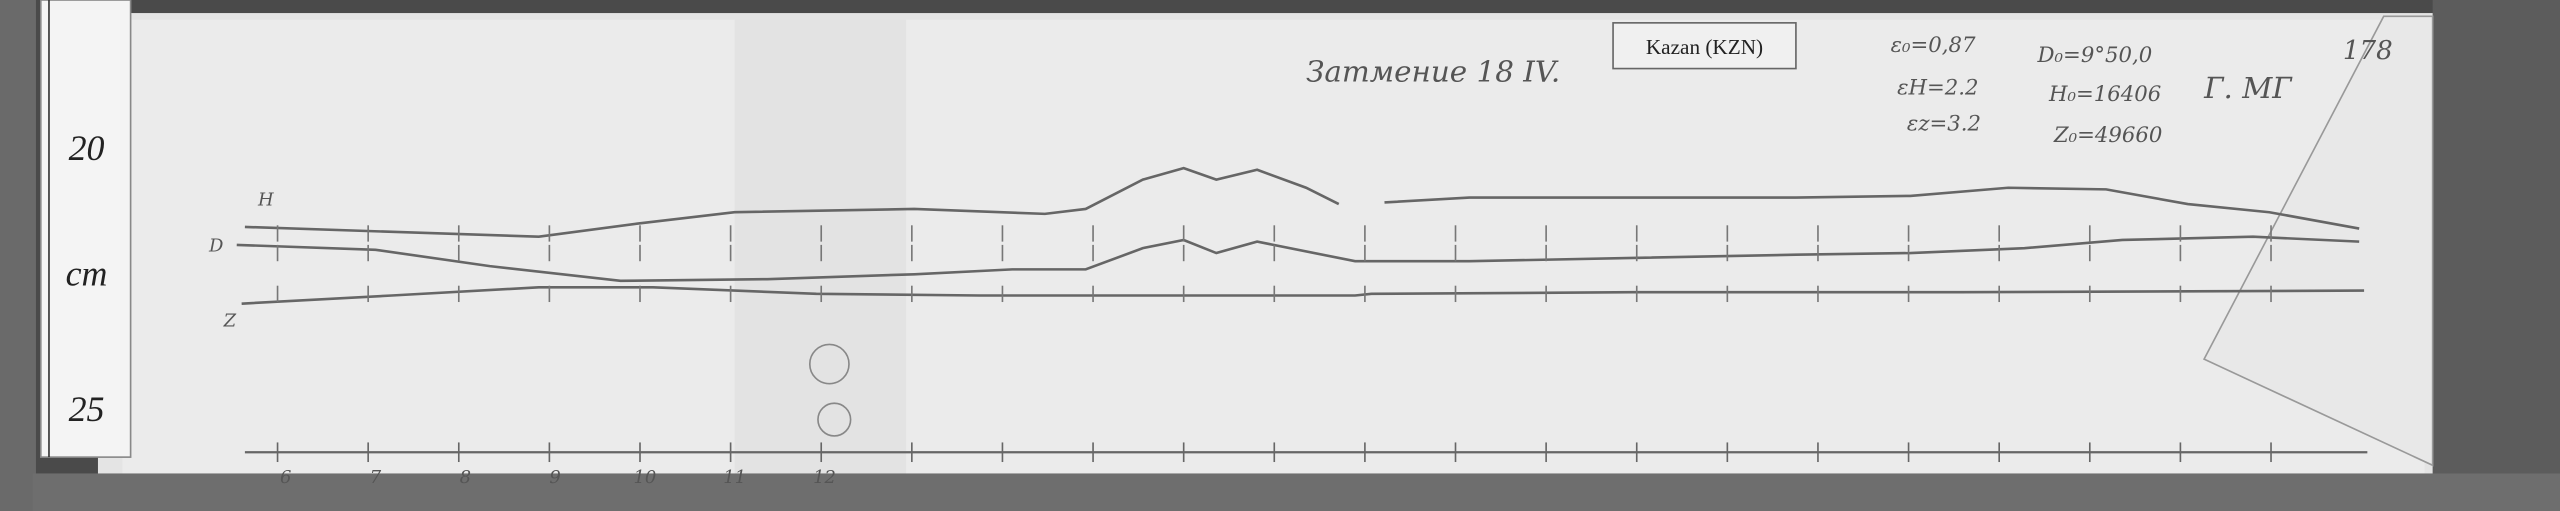  Describe the element at coordinates (265, 200) in the screenshot. I see `trace-label: H` at that location.